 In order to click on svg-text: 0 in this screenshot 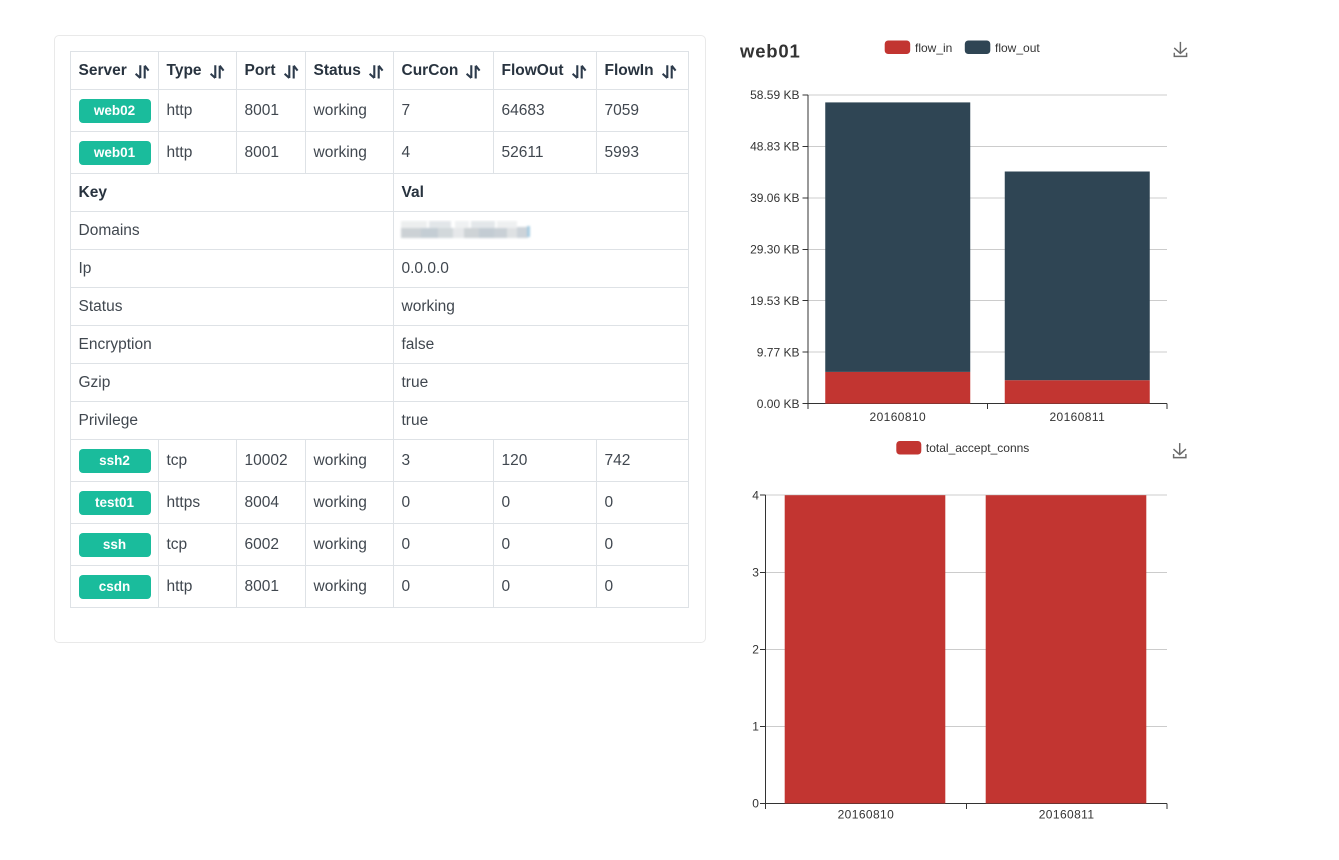, I will do `click(755, 804)`.